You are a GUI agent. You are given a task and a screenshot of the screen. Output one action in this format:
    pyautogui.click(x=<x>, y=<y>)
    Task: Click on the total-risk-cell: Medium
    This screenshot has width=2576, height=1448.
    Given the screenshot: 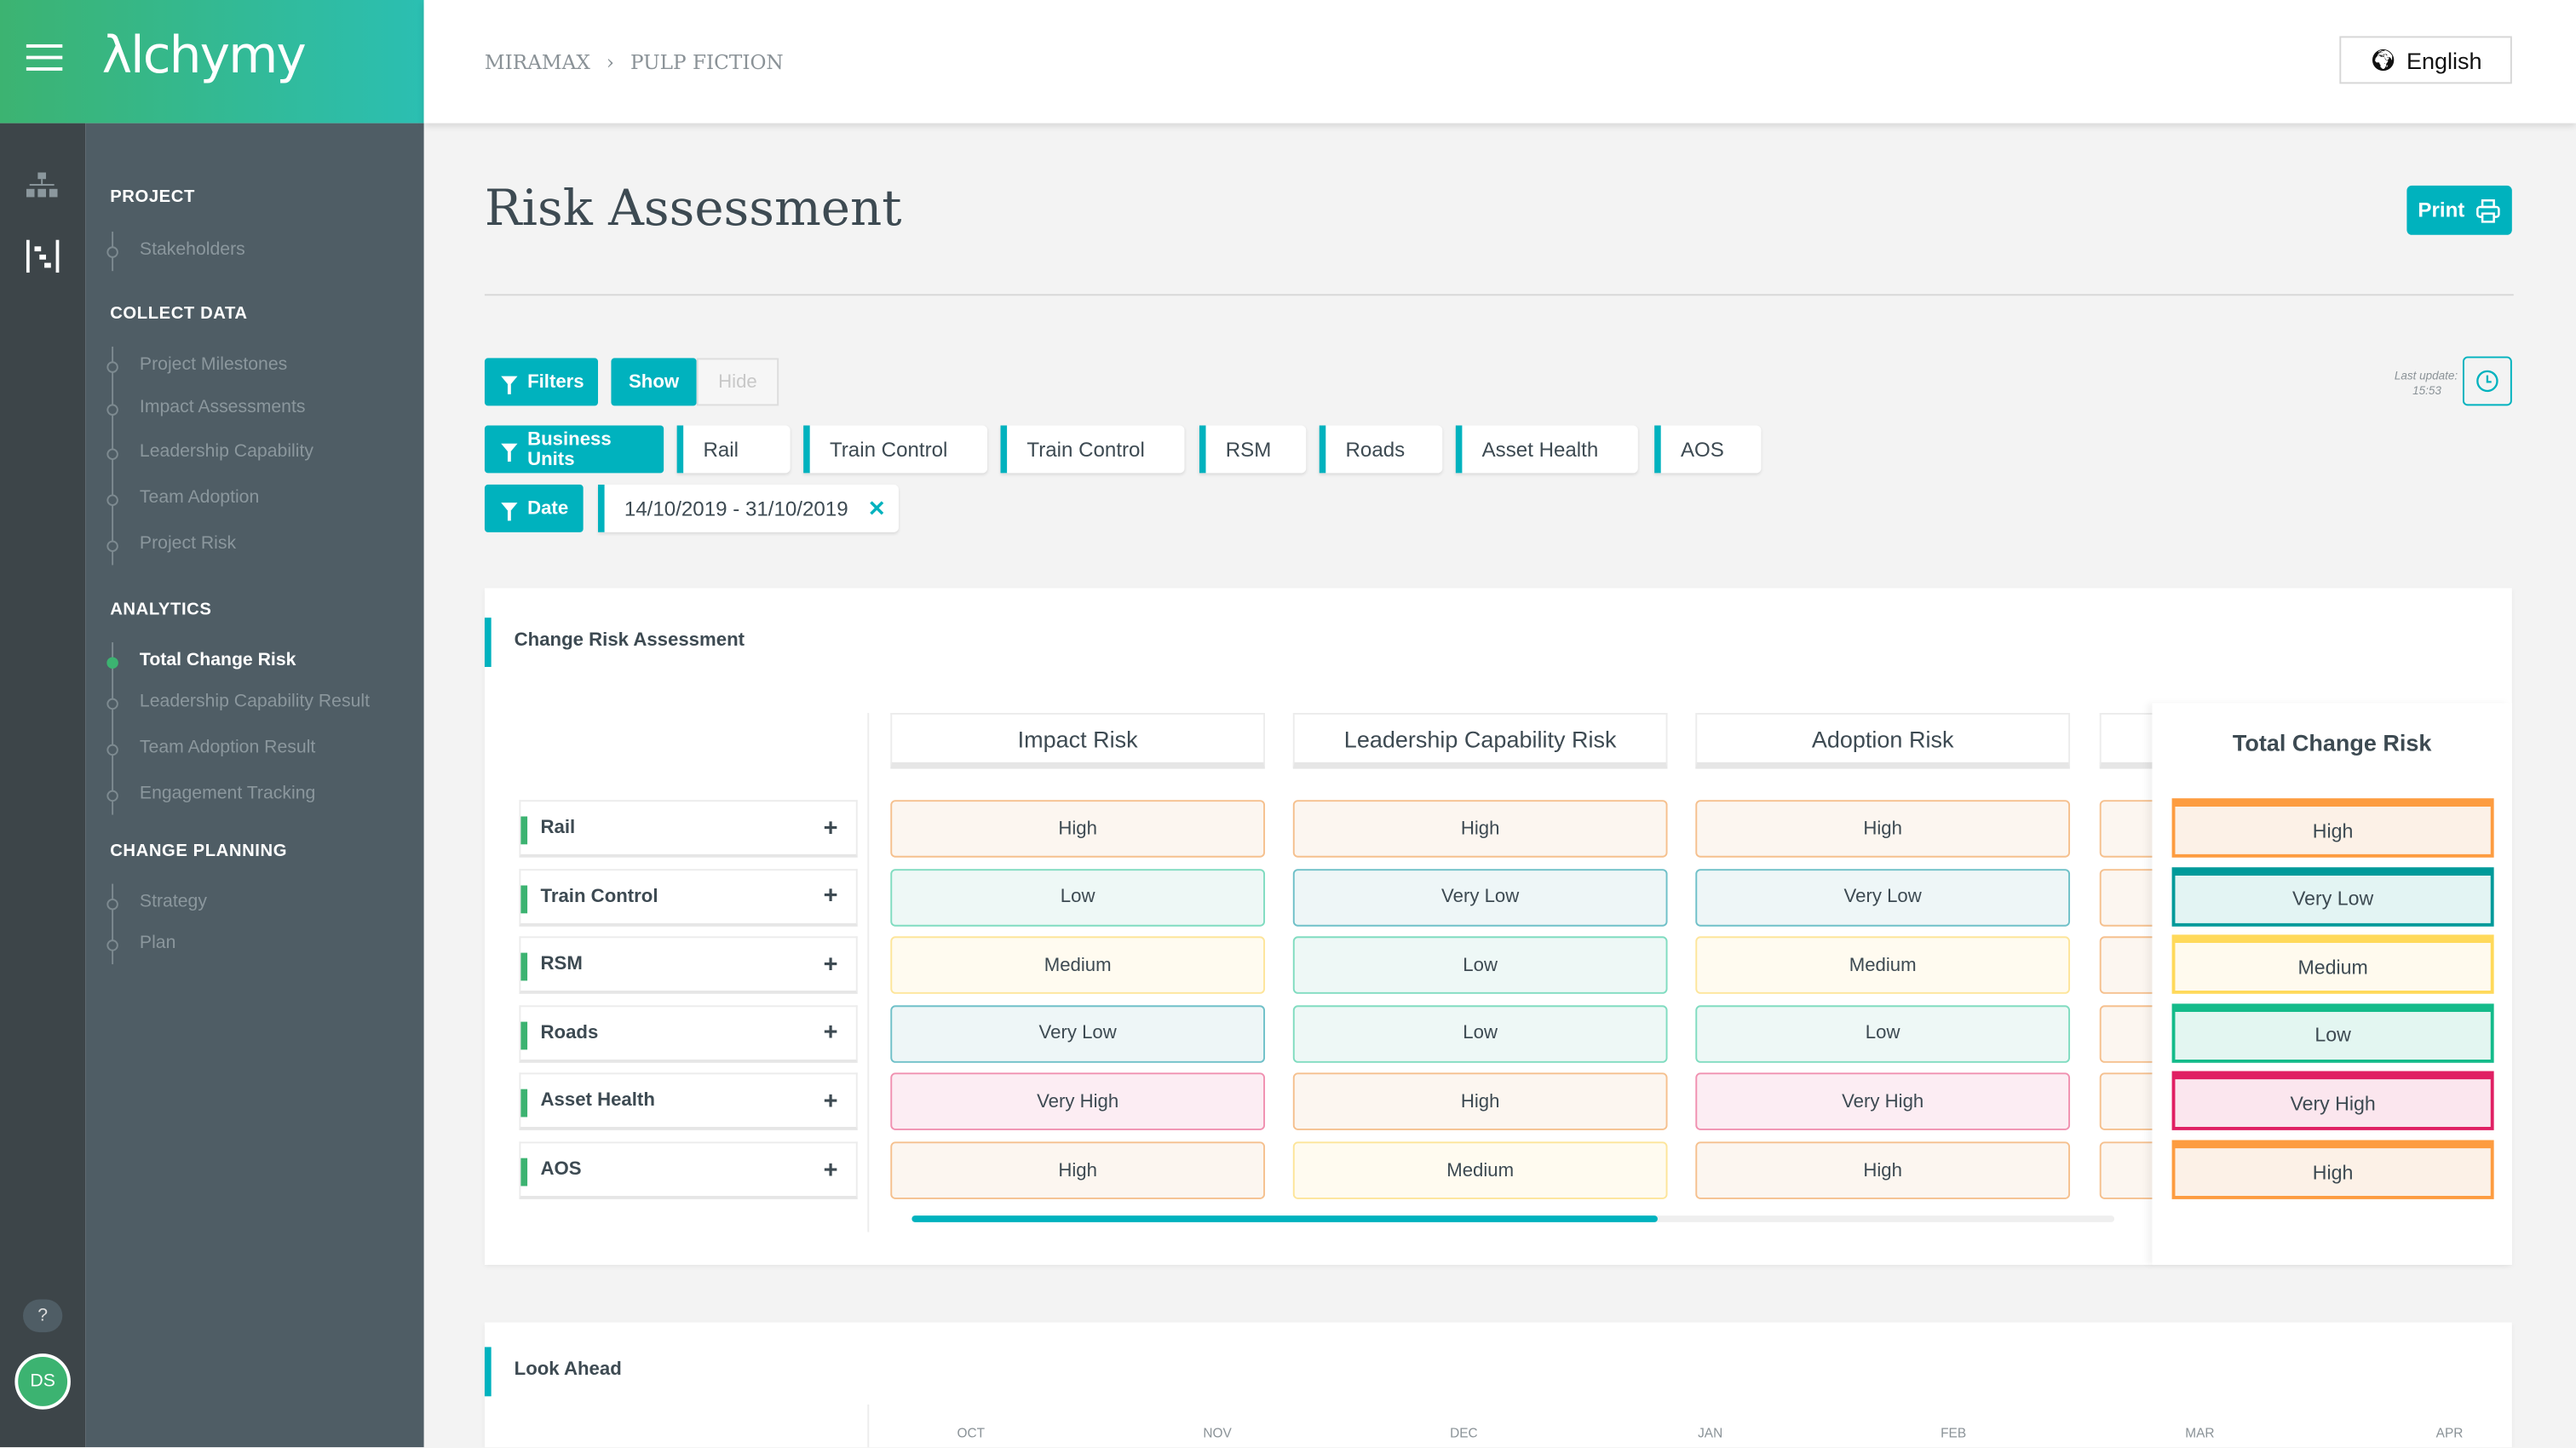 What is the action you would take?
    pyautogui.click(x=2333, y=965)
    